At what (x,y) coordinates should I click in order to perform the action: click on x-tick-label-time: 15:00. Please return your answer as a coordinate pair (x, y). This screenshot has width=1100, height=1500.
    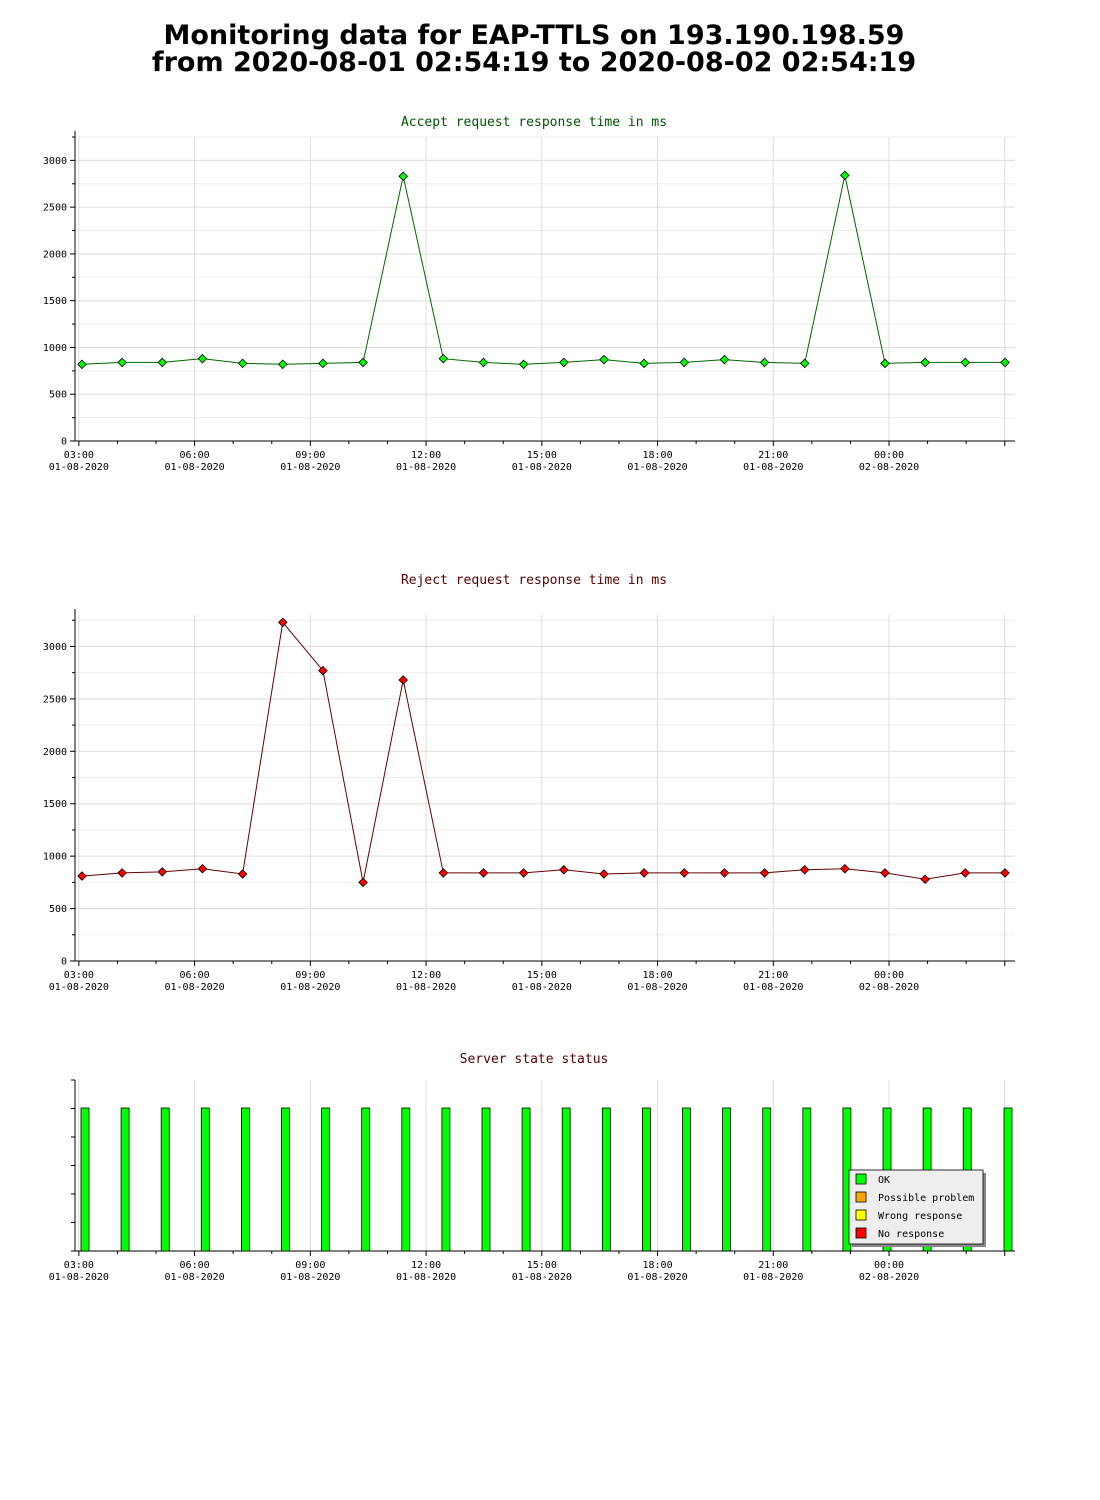
    Looking at the image, I should click on (542, 455).